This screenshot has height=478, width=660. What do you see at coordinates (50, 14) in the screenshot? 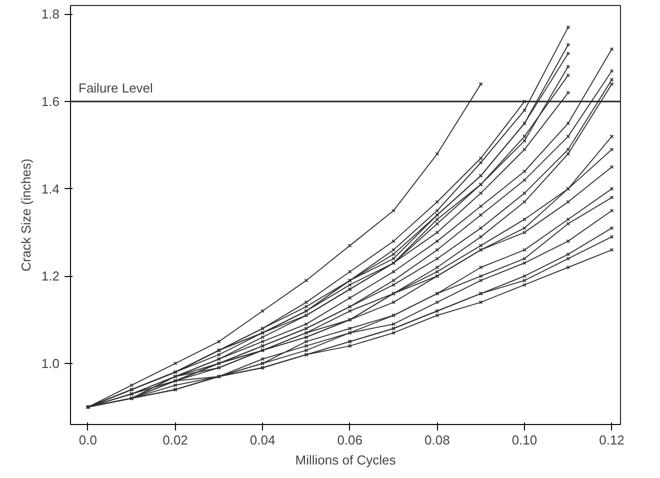
I see `y-tick-label: 1.8` at bounding box center [50, 14].